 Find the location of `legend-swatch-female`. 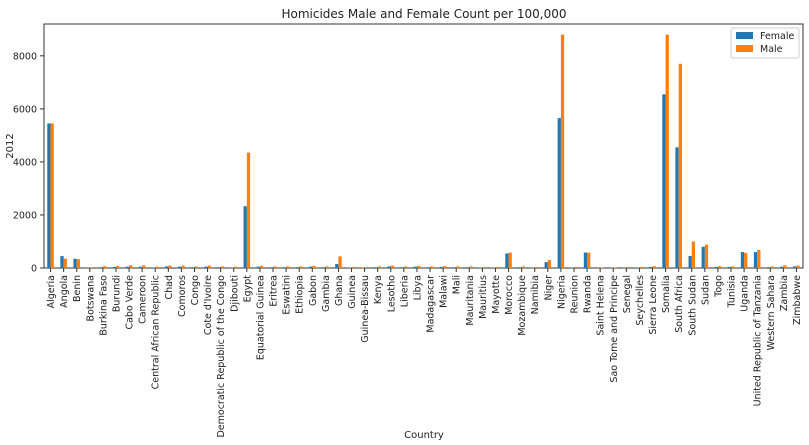

legend-swatch-female is located at coordinates (744, 35).